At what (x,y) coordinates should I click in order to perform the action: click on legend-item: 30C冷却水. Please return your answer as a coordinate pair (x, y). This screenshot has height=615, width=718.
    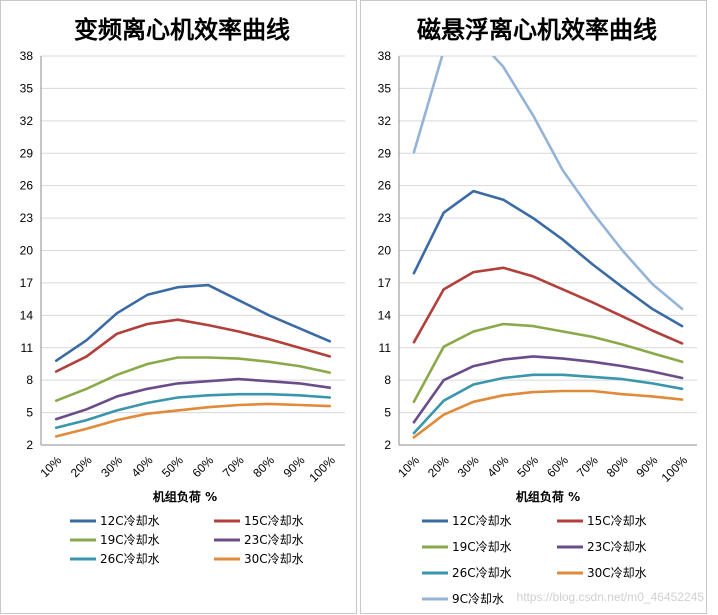
    Looking at the image, I should click on (259, 559).